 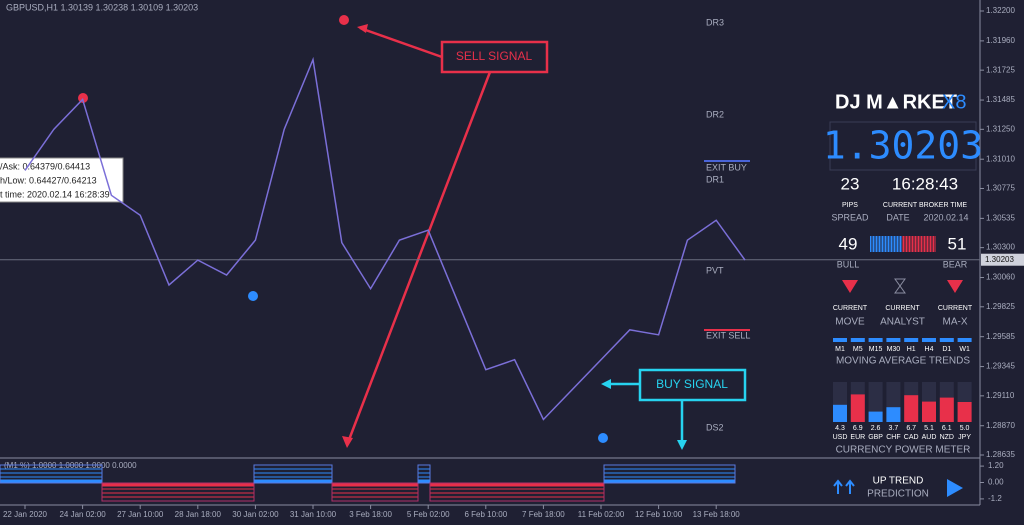 I want to click on ma-x-signal, so click(x=955, y=286).